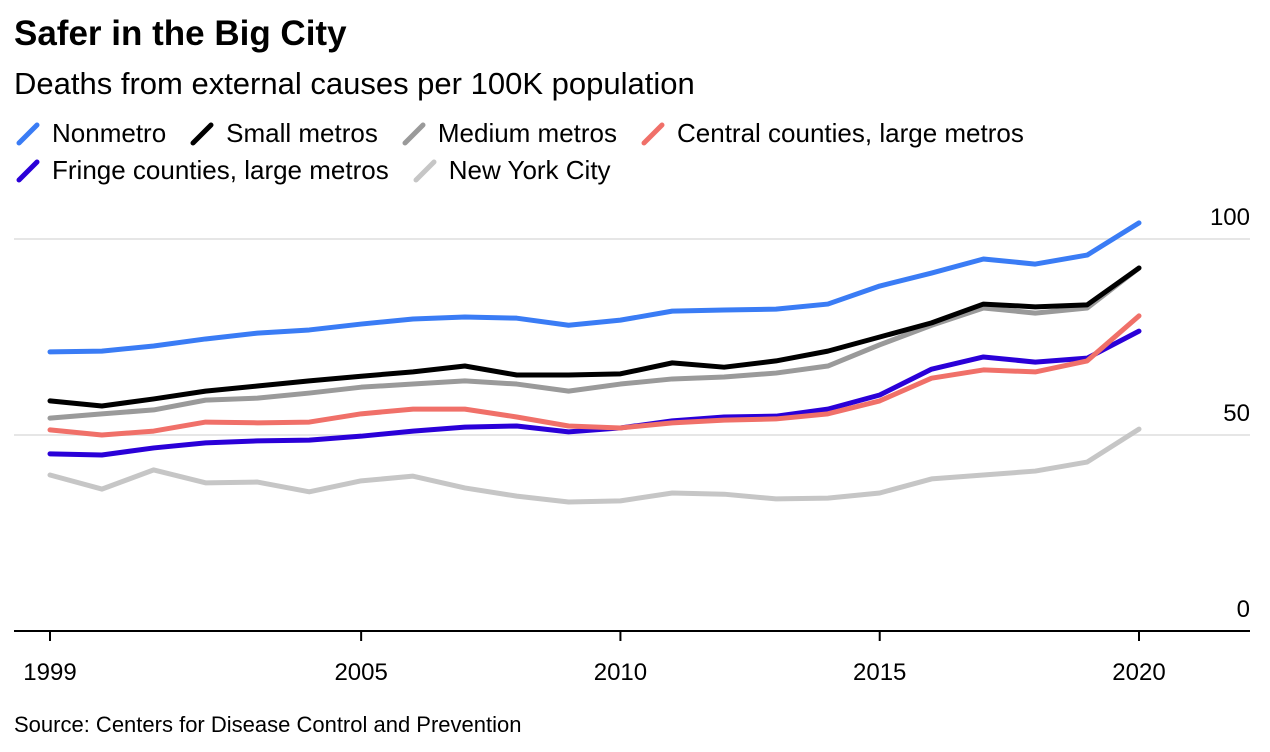  What do you see at coordinates (879, 672) in the screenshot?
I see `x-tick-label: 2015` at bounding box center [879, 672].